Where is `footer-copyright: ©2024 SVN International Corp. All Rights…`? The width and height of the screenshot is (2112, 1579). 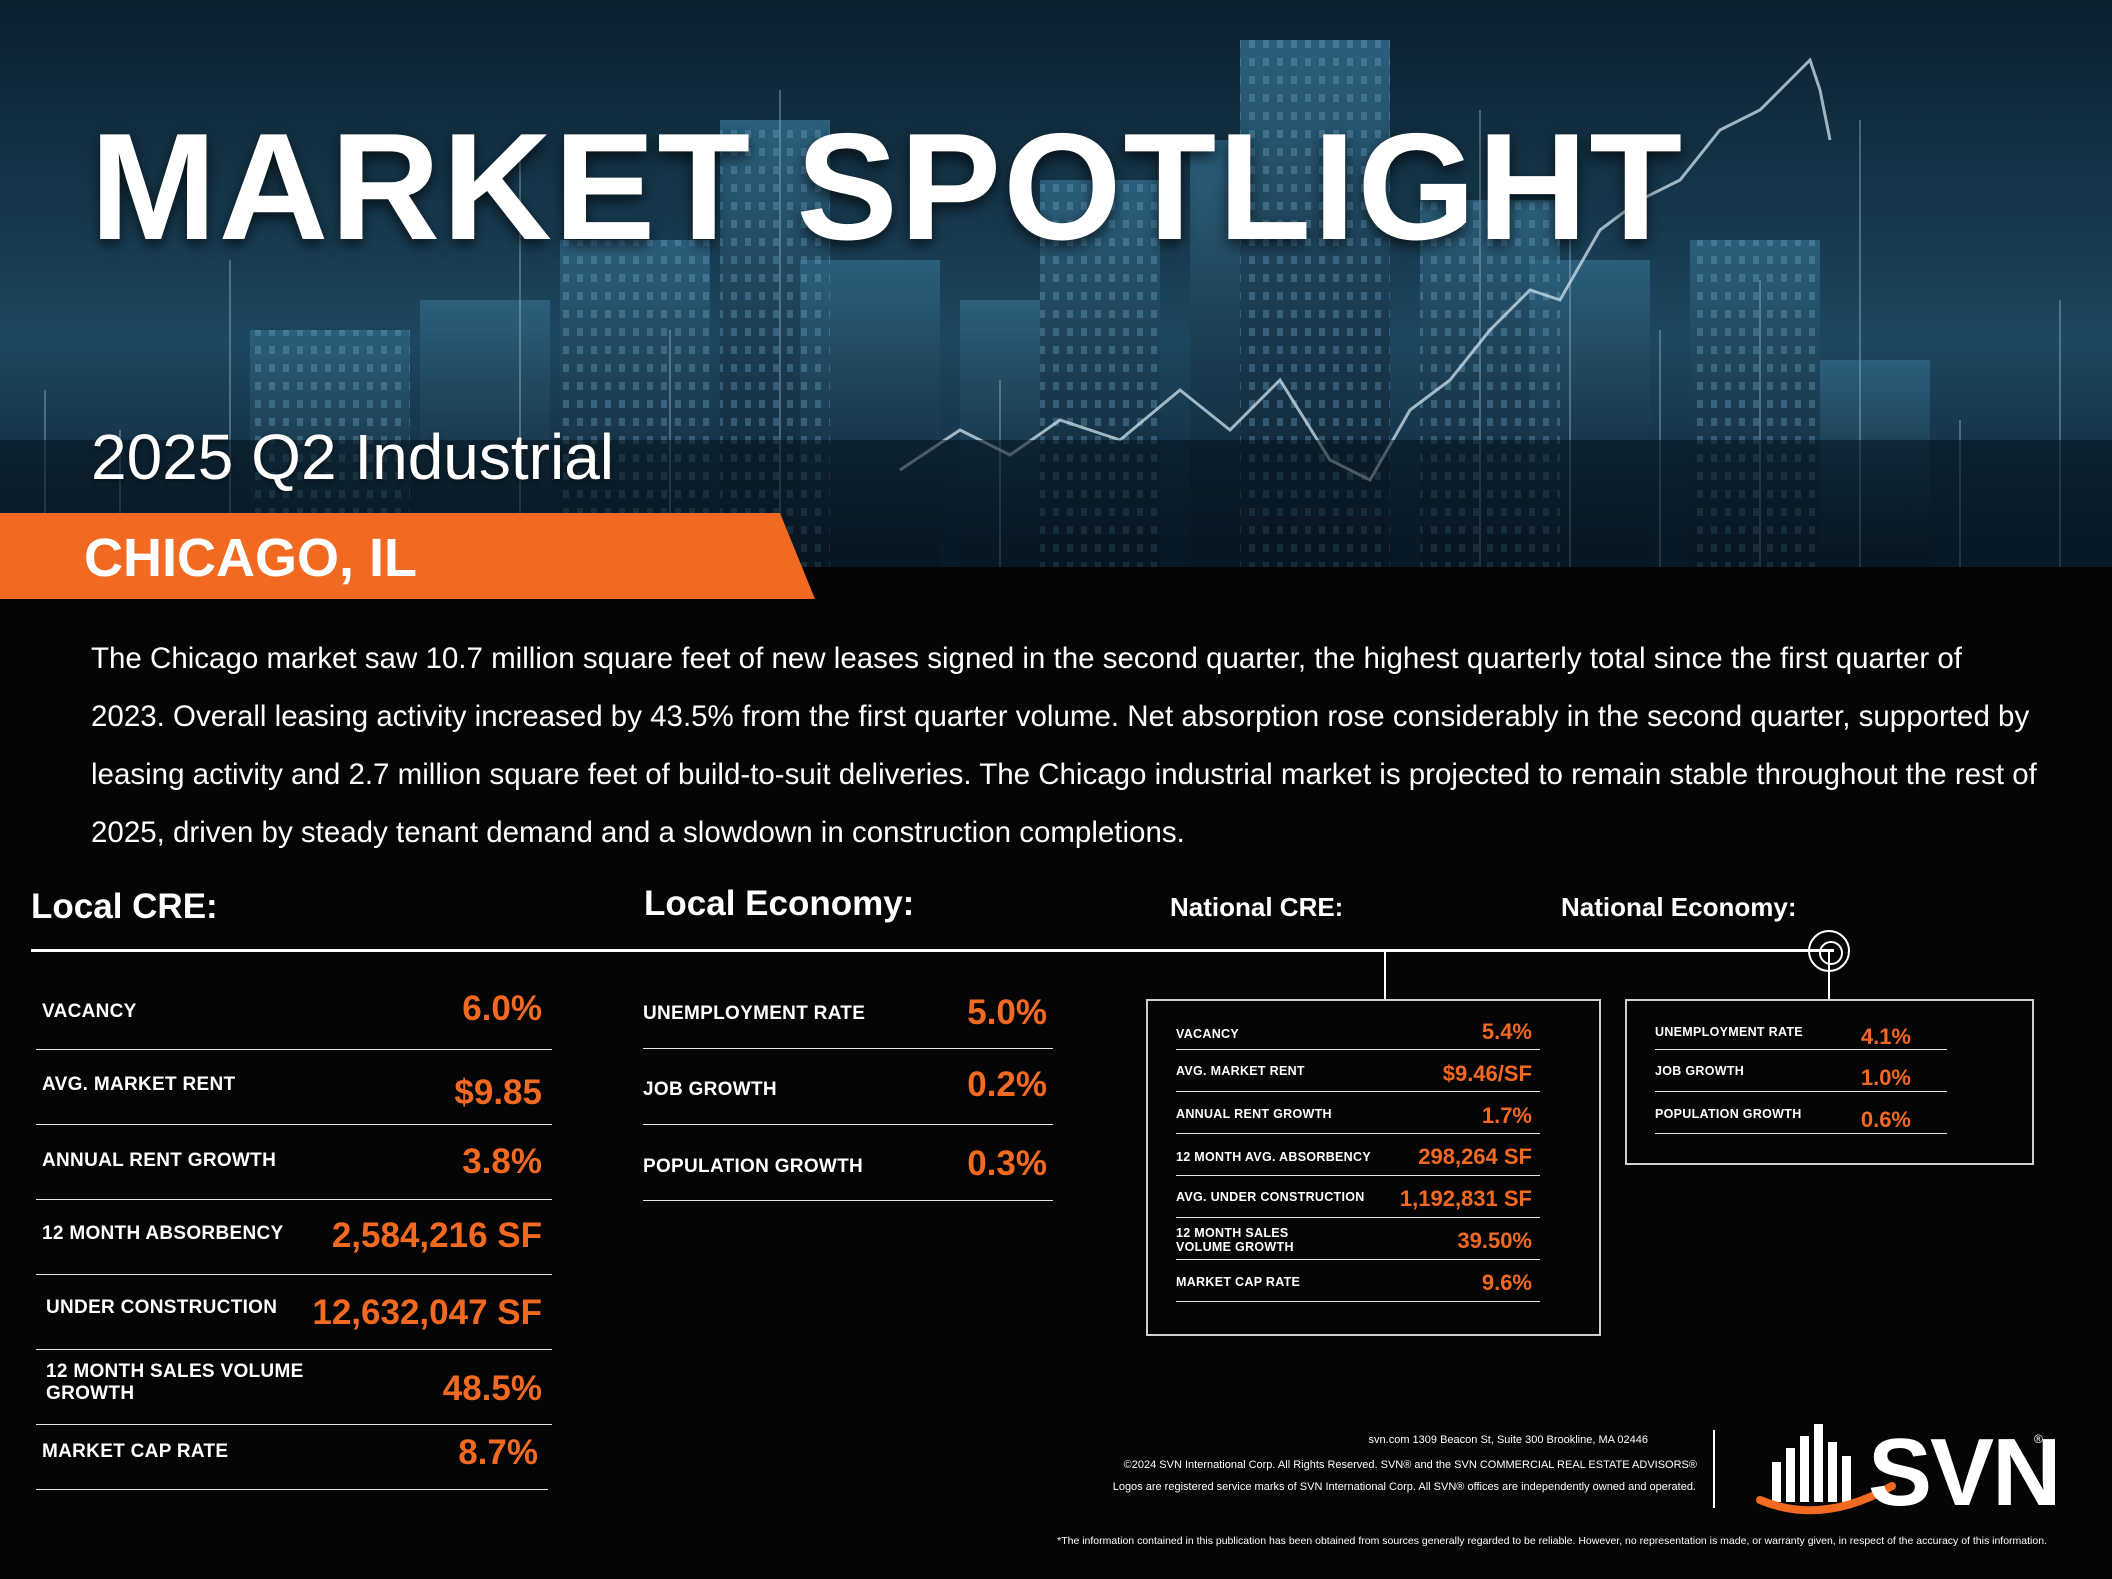 footer-copyright: ©2024 SVN International Corp. All Rights… is located at coordinates (1410, 1465).